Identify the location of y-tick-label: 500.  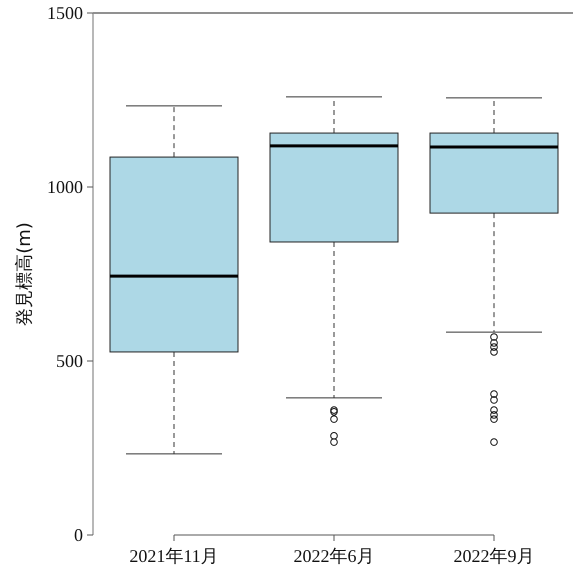
(69, 361).